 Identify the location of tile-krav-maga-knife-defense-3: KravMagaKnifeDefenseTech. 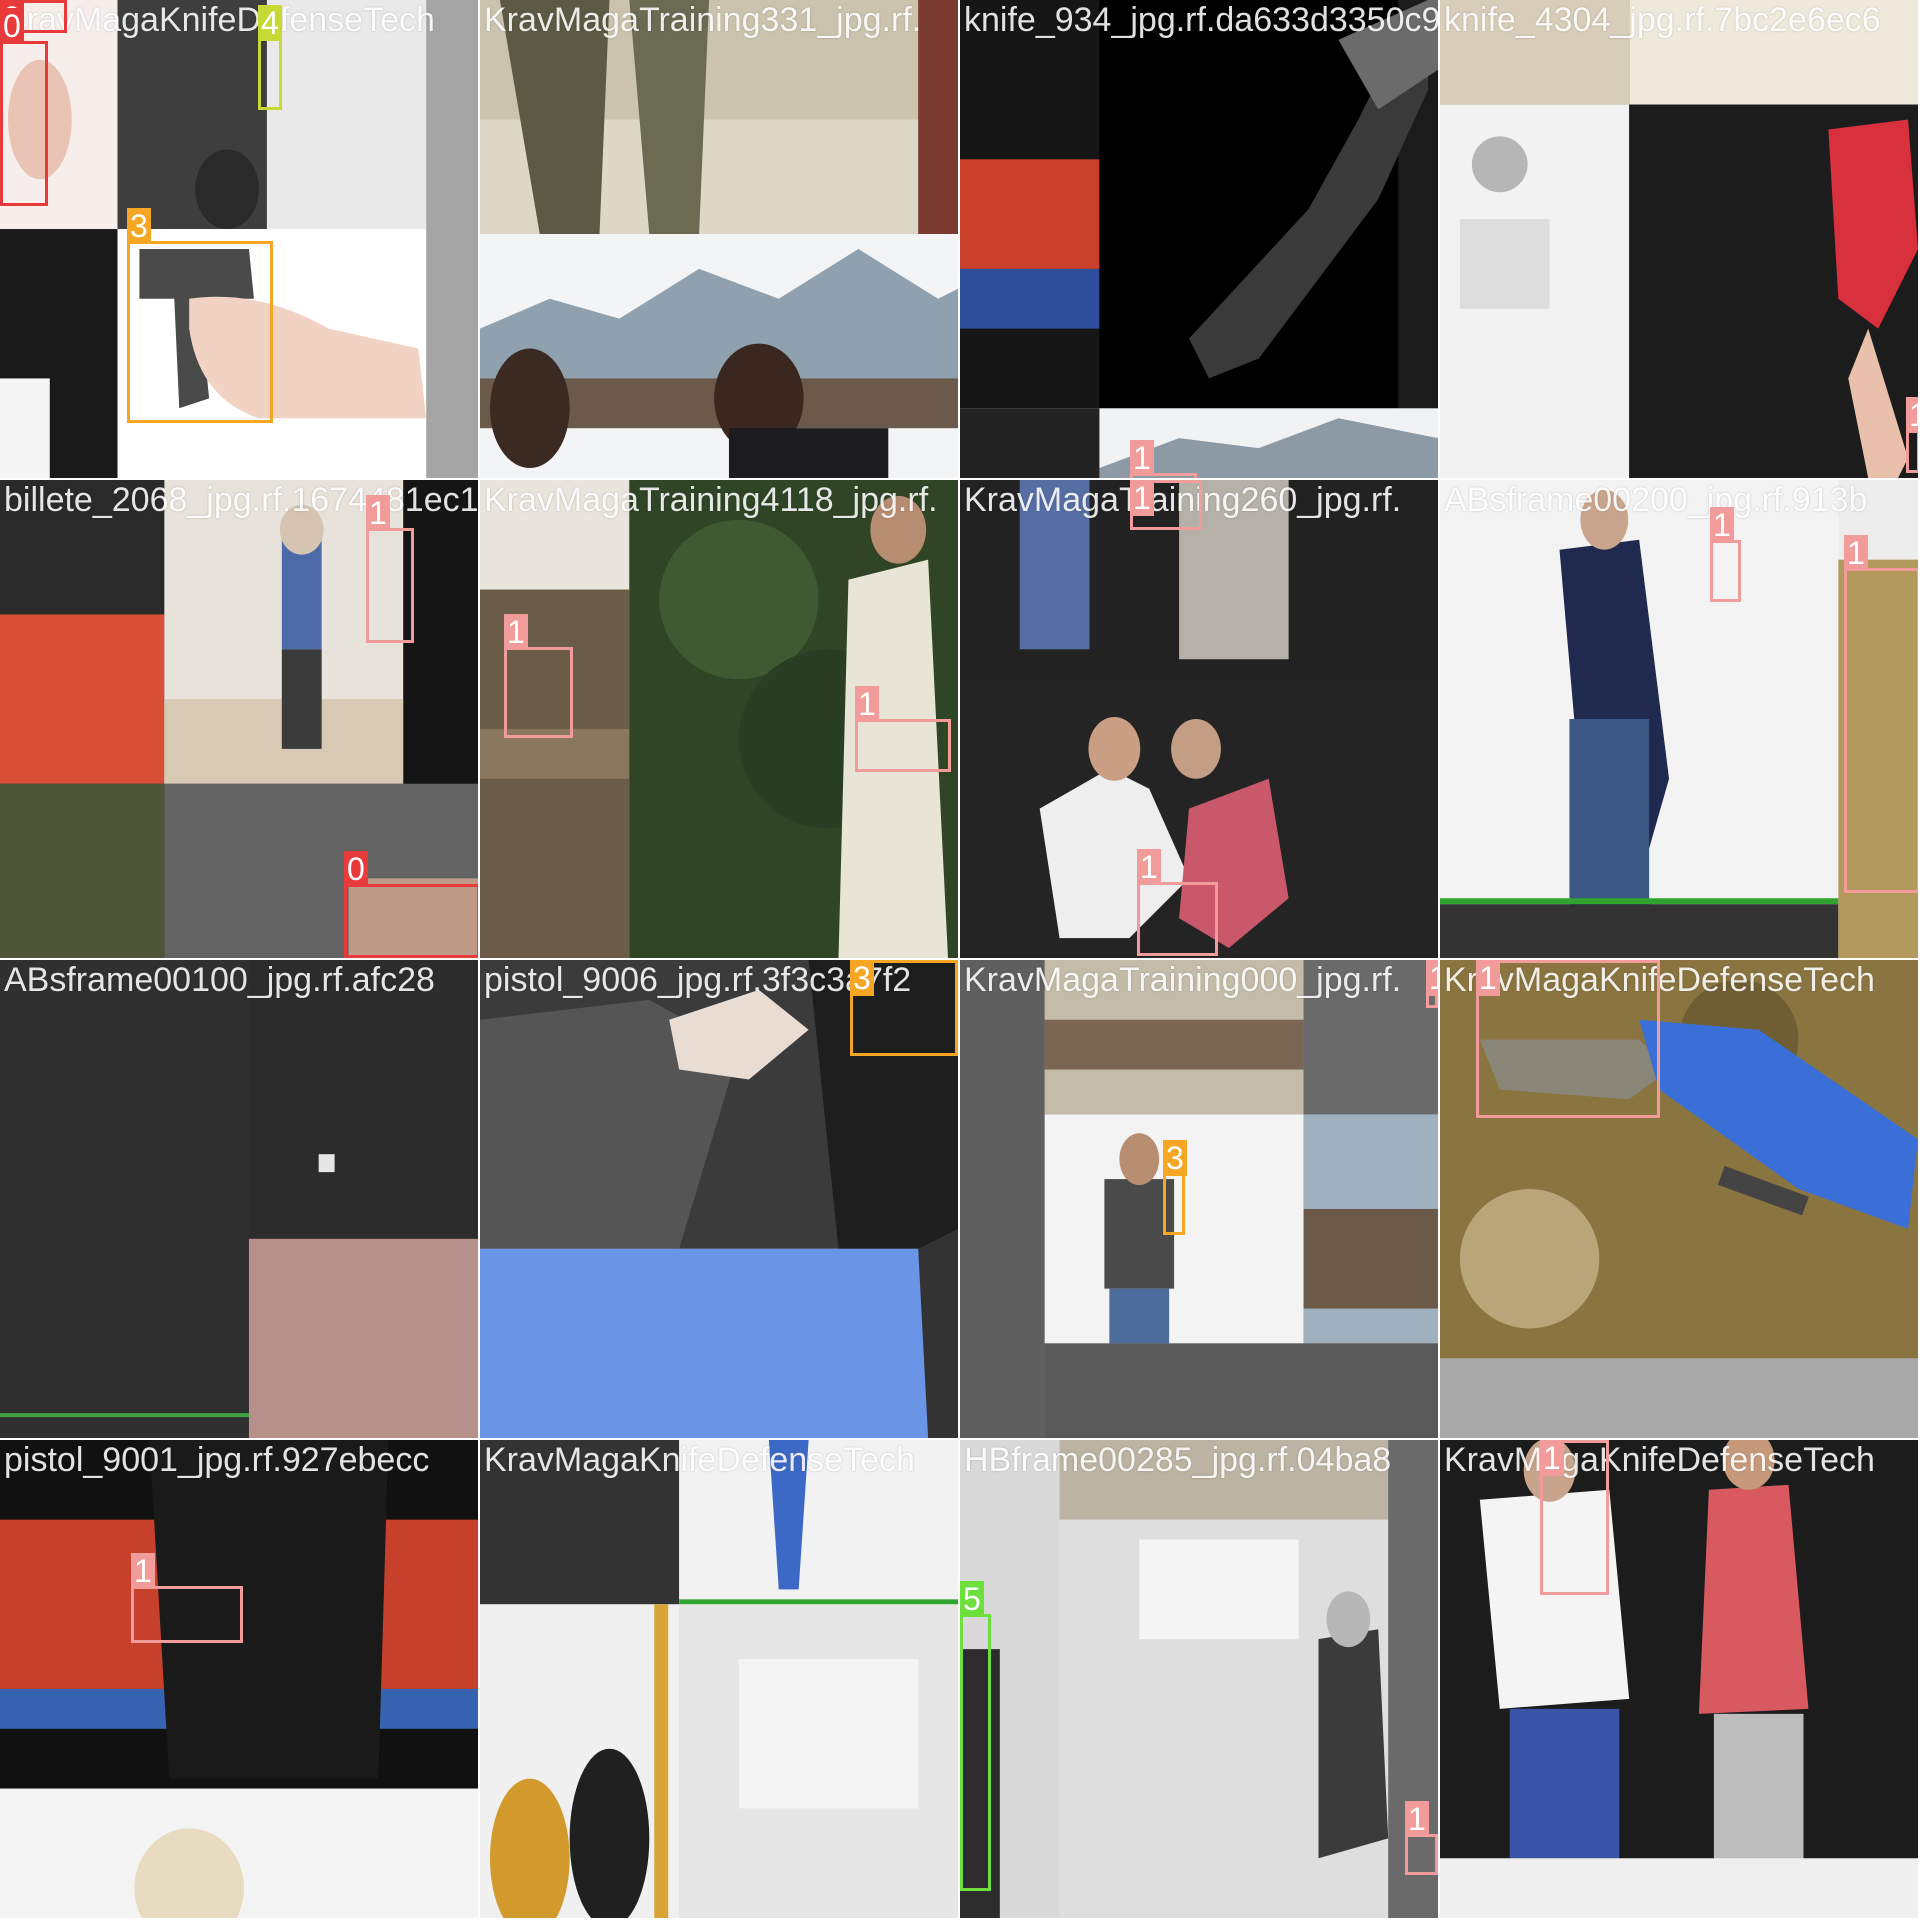
(720, 1680).